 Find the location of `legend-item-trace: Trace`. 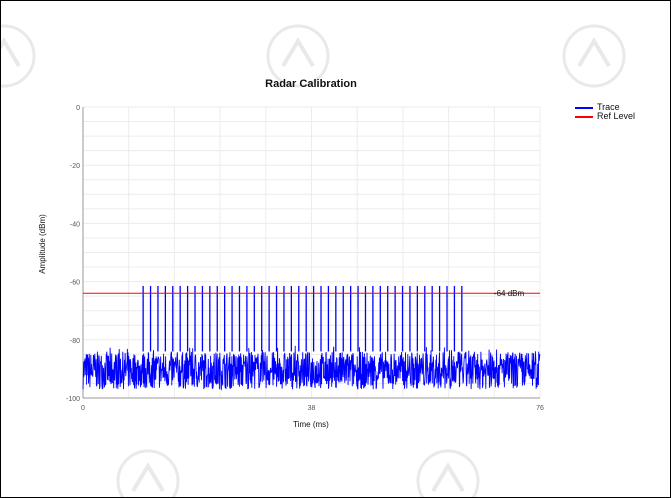

legend-item-trace: Trace is located at coordinates (605, 107).